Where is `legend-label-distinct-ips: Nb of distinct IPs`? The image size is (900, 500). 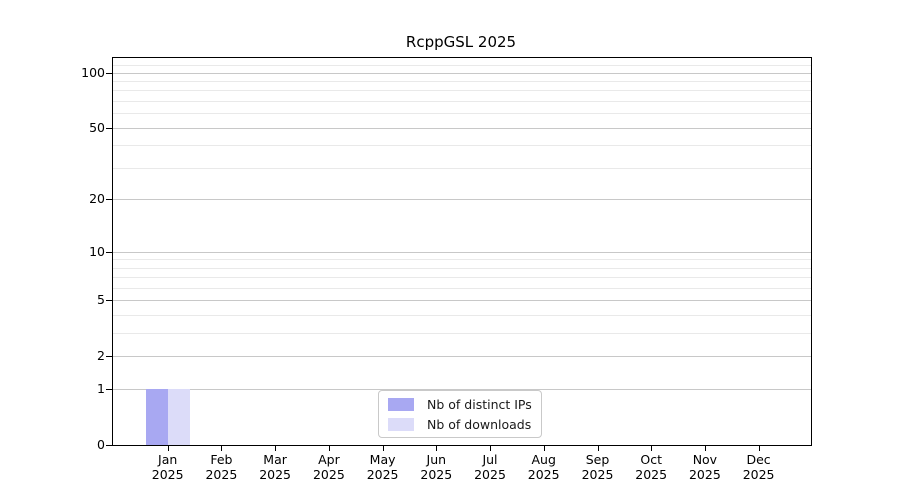 legend-label-distinct-ips: Nb of distinct IPs is located at coordinates (479, 404).